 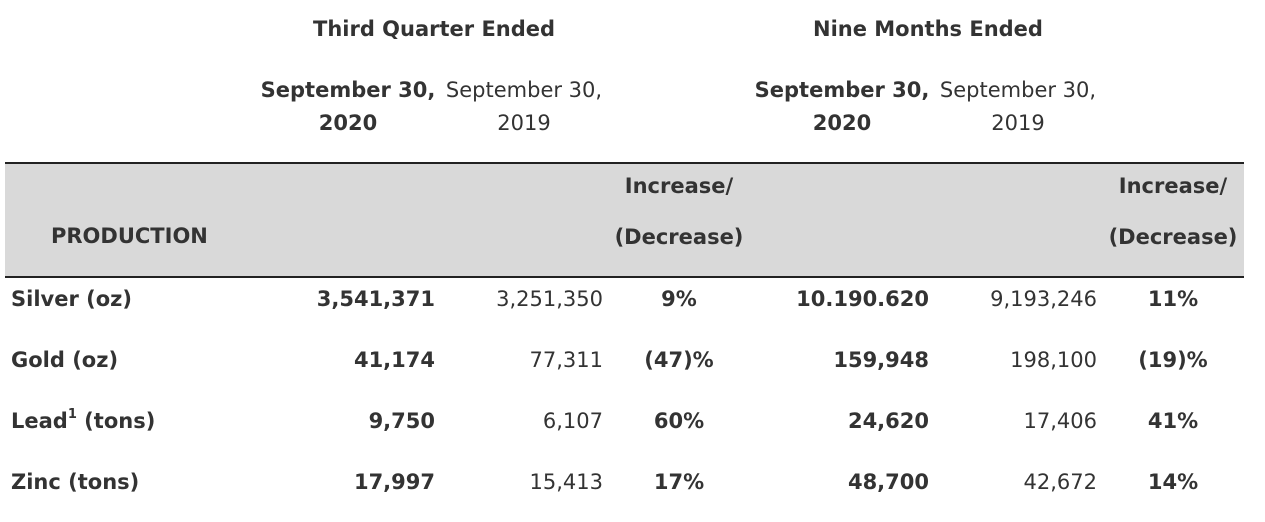 What do you see at coordinates (1173, 482) in the screenshot?
I see `nine-change-value: 14%` at bounding box center [1173, 482].